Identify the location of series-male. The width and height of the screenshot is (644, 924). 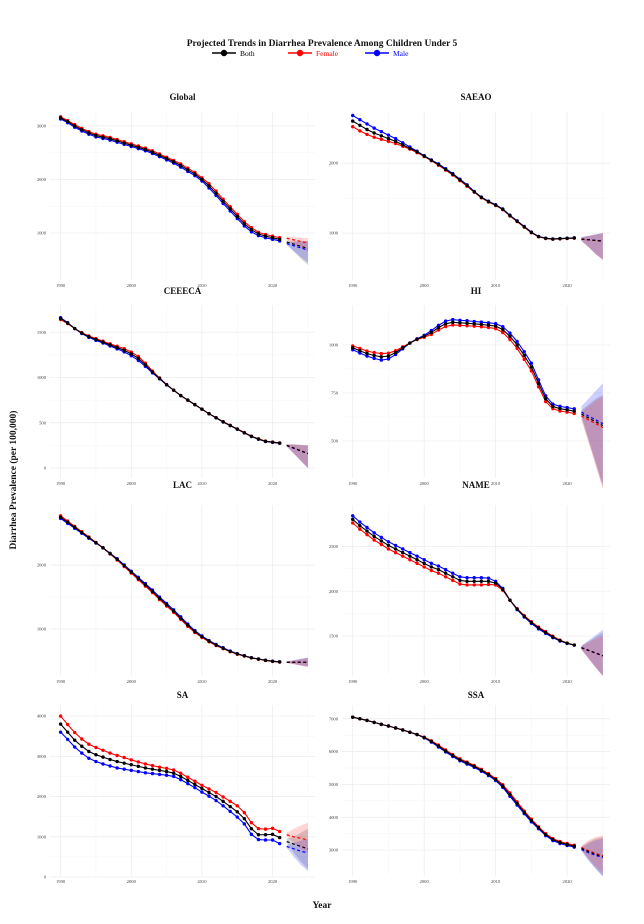
(477, 371).